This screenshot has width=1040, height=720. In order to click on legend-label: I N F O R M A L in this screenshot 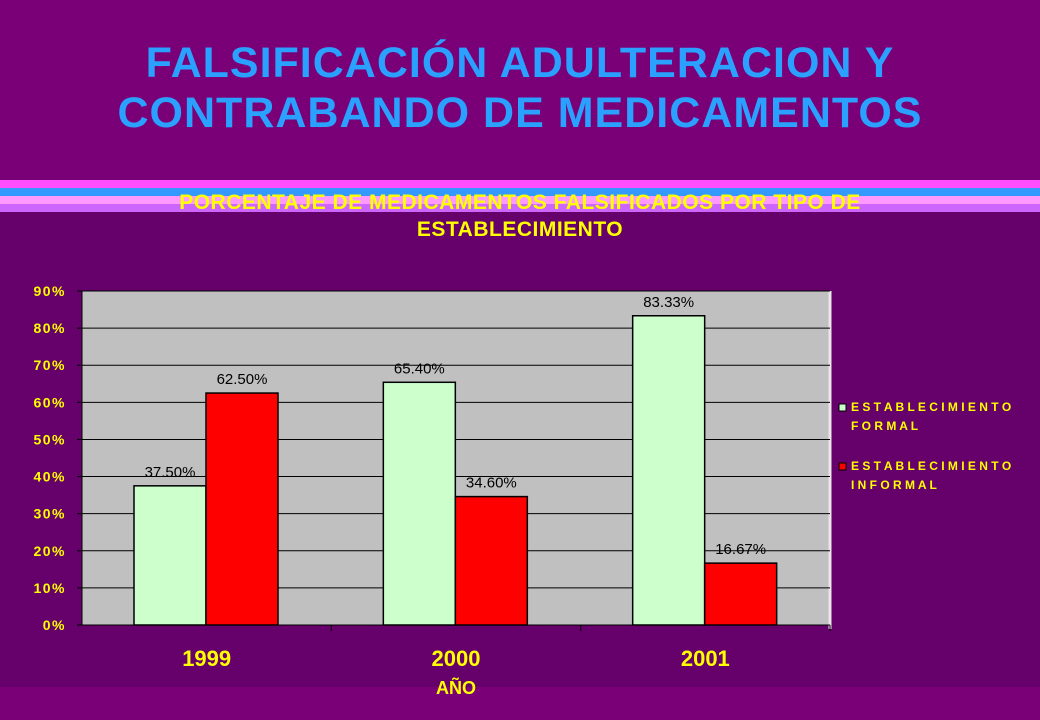, I will do `click(894, 485)`.